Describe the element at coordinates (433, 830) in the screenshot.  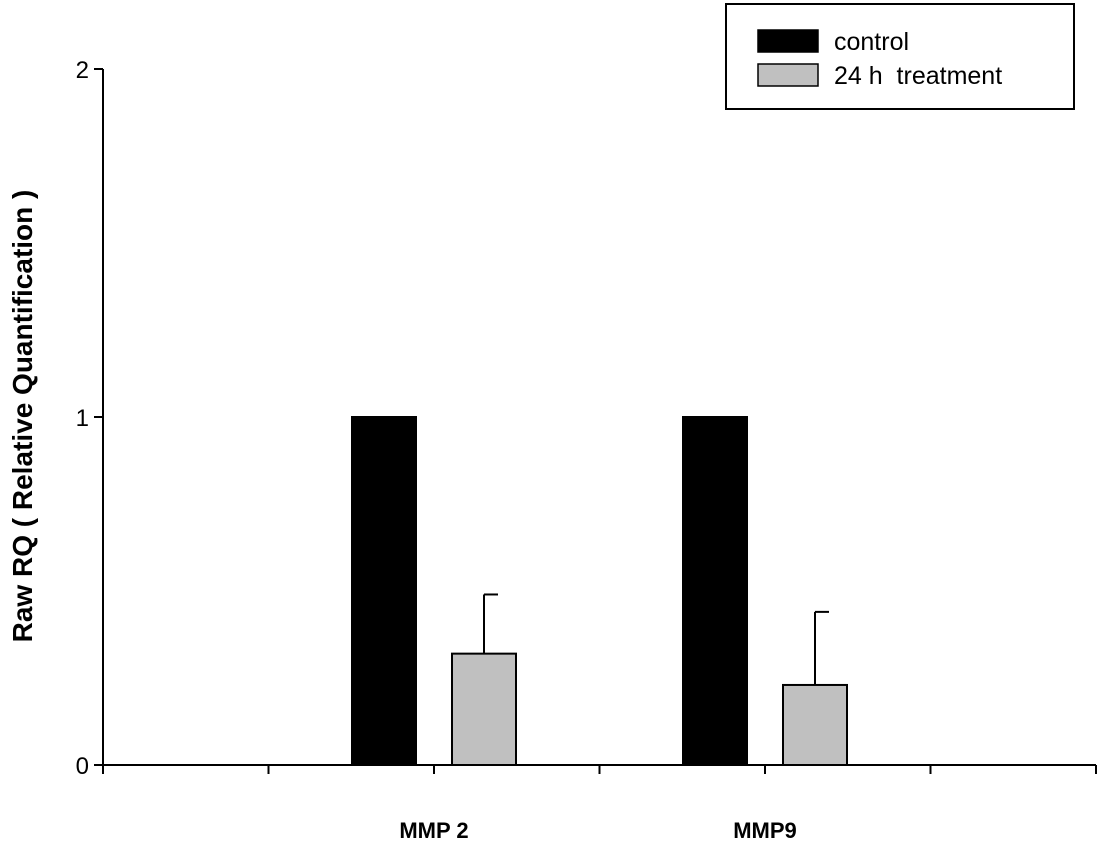
I see `x-category-label: MMP 2` at that location.